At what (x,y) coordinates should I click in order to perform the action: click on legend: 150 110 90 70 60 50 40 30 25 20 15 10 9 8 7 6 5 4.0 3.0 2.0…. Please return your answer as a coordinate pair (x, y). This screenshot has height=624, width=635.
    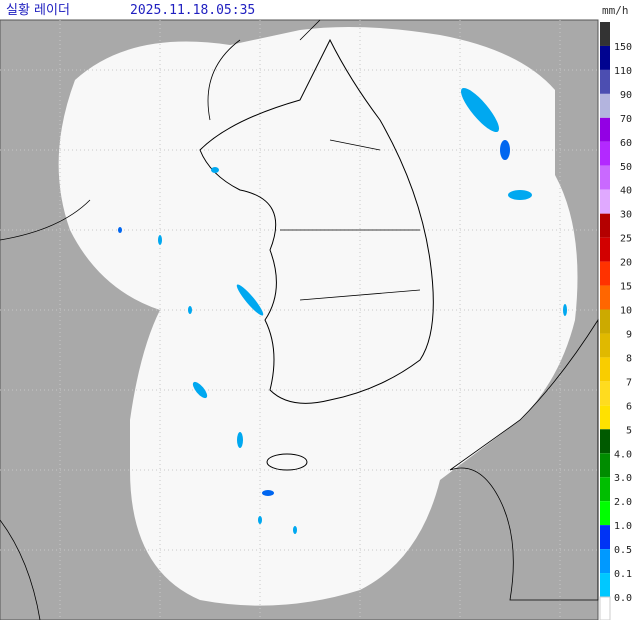
    Looking at the image, I should click on (615, 321).